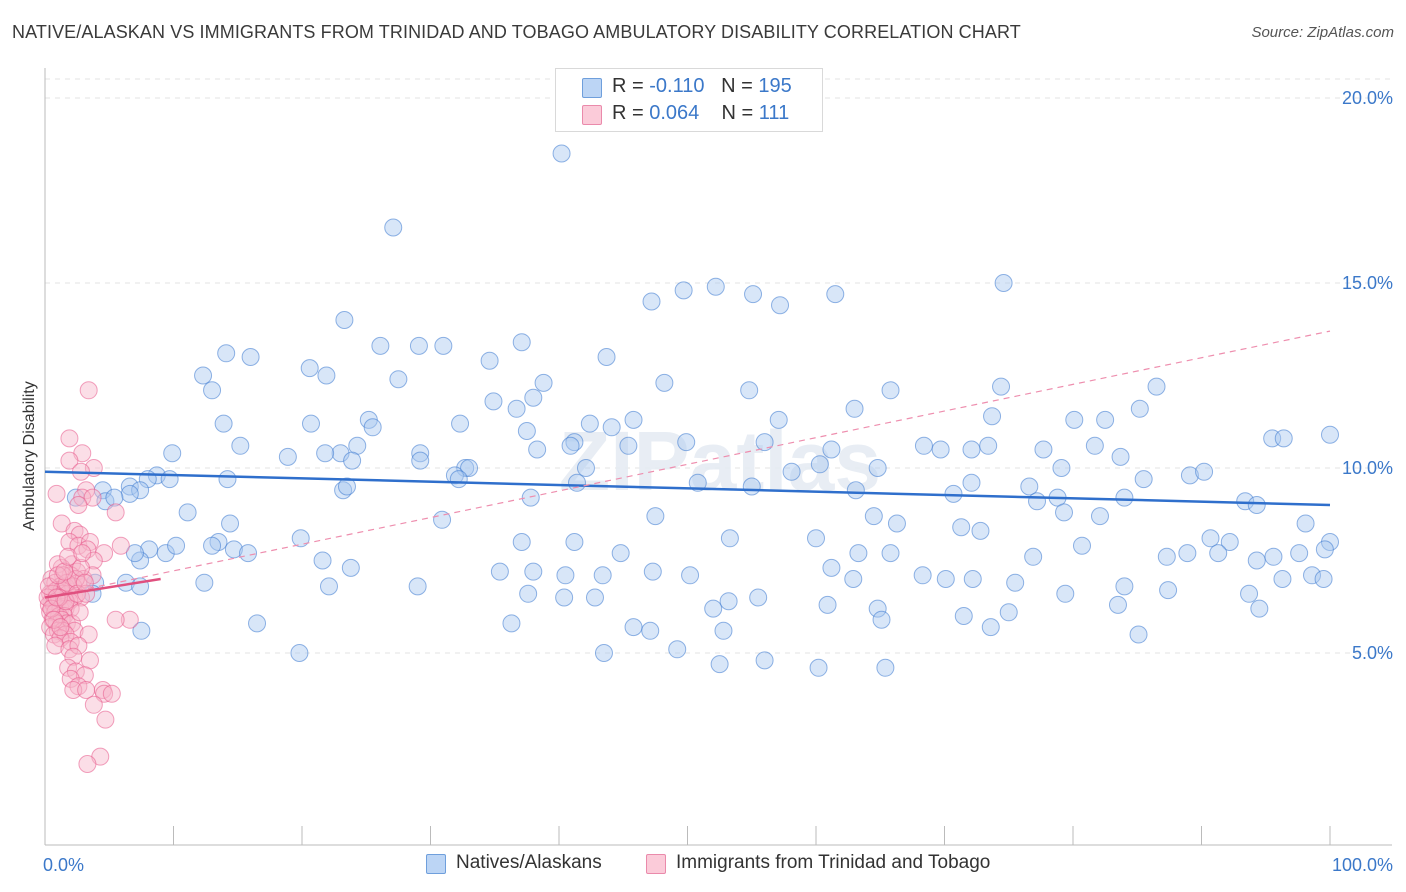 The image size is (1406, 892). I want to click on source-label: Source: ZipAtlas.com, so click(1322, 32).